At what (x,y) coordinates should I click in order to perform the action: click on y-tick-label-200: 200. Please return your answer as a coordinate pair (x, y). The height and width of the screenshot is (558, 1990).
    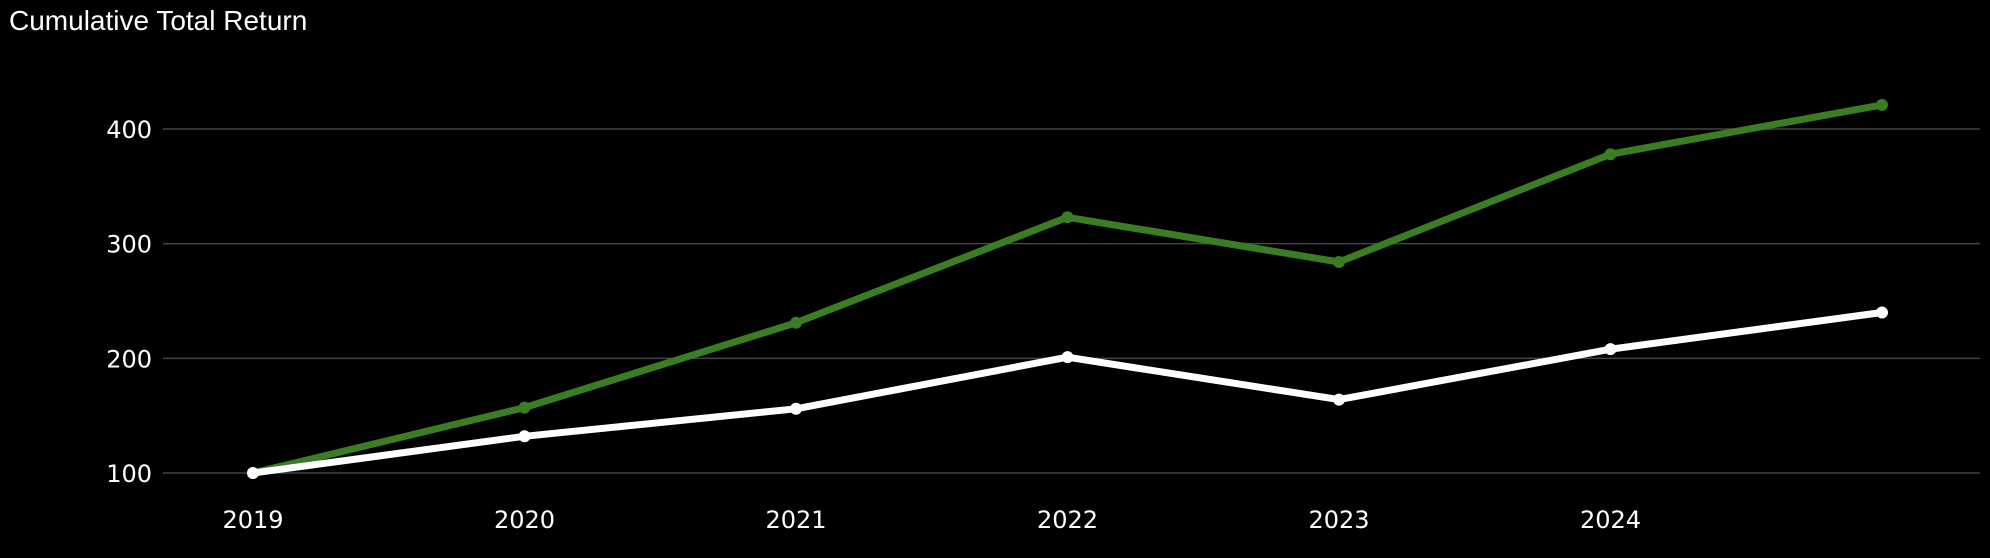
    Looking at the image, I should click on (129, 359).